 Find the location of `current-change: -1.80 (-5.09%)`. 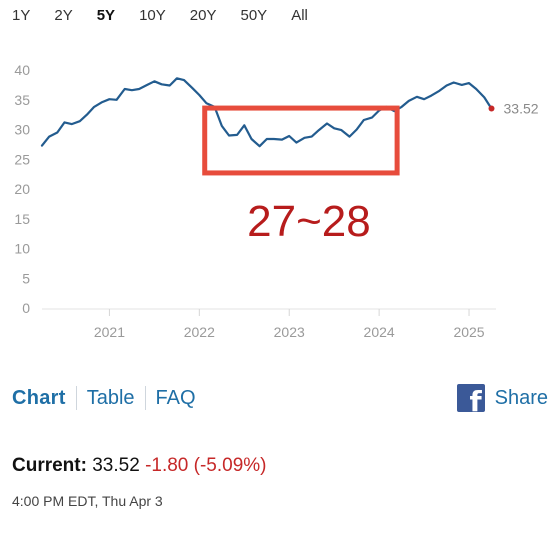

current-change: -1.80 (-5.09%) is located at coordinates (206, 465).